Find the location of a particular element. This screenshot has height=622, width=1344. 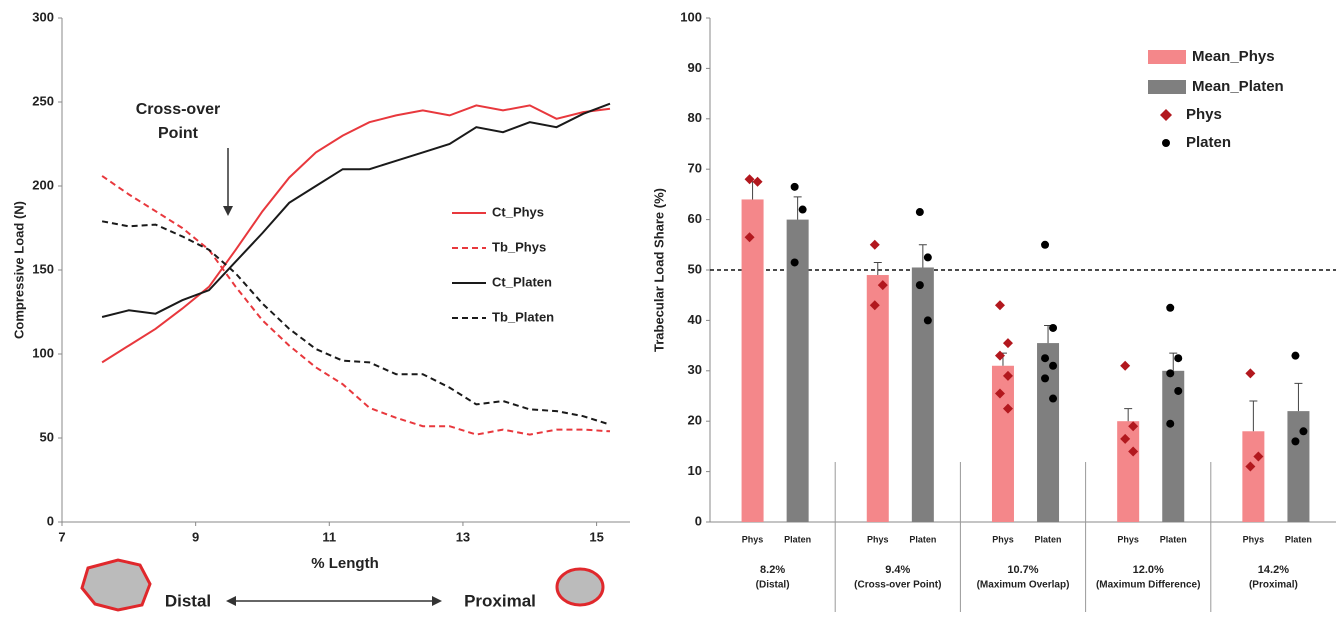

y-axis-label: Compressive Load (N) is located at coordinates (18, 270).